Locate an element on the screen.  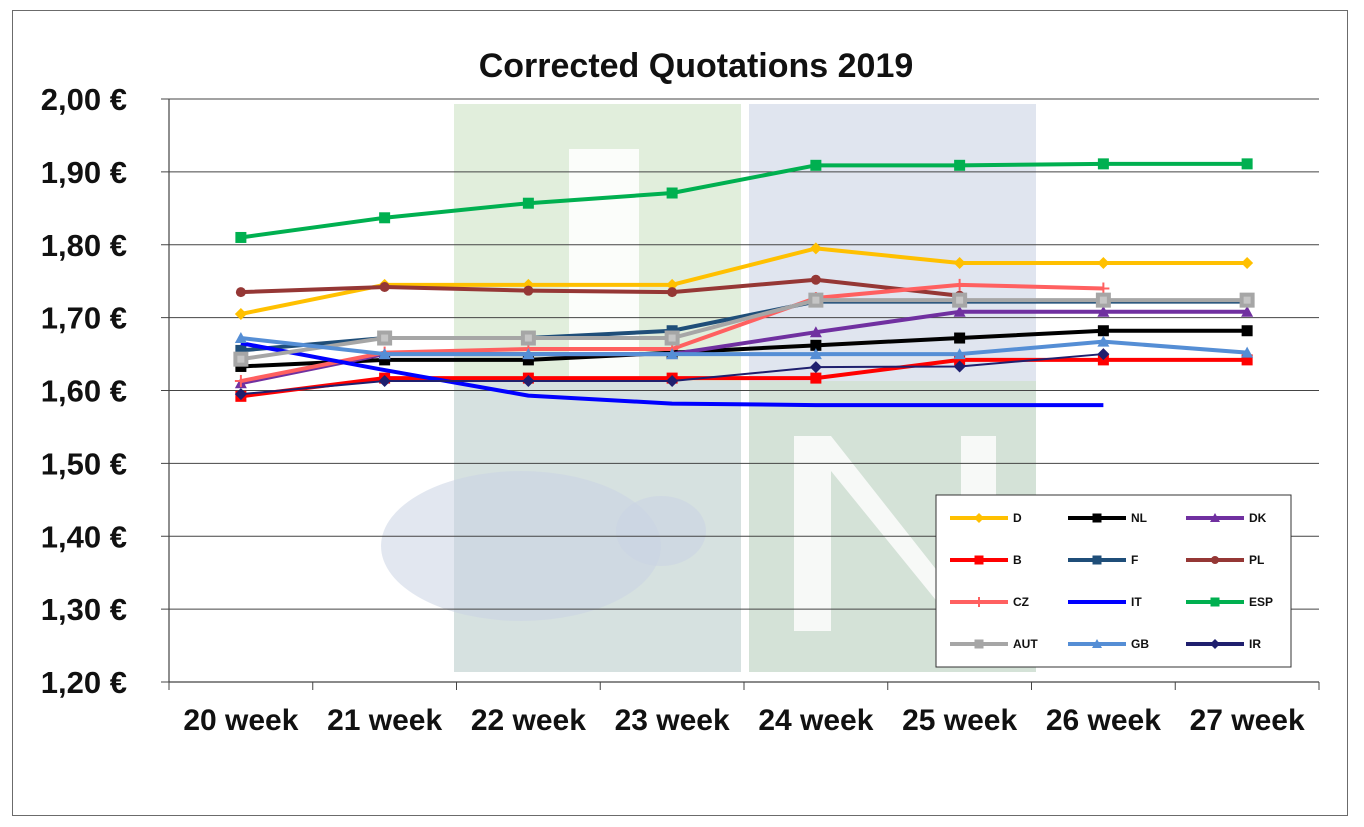
series-line-aut is located at coordinates (744, 330).